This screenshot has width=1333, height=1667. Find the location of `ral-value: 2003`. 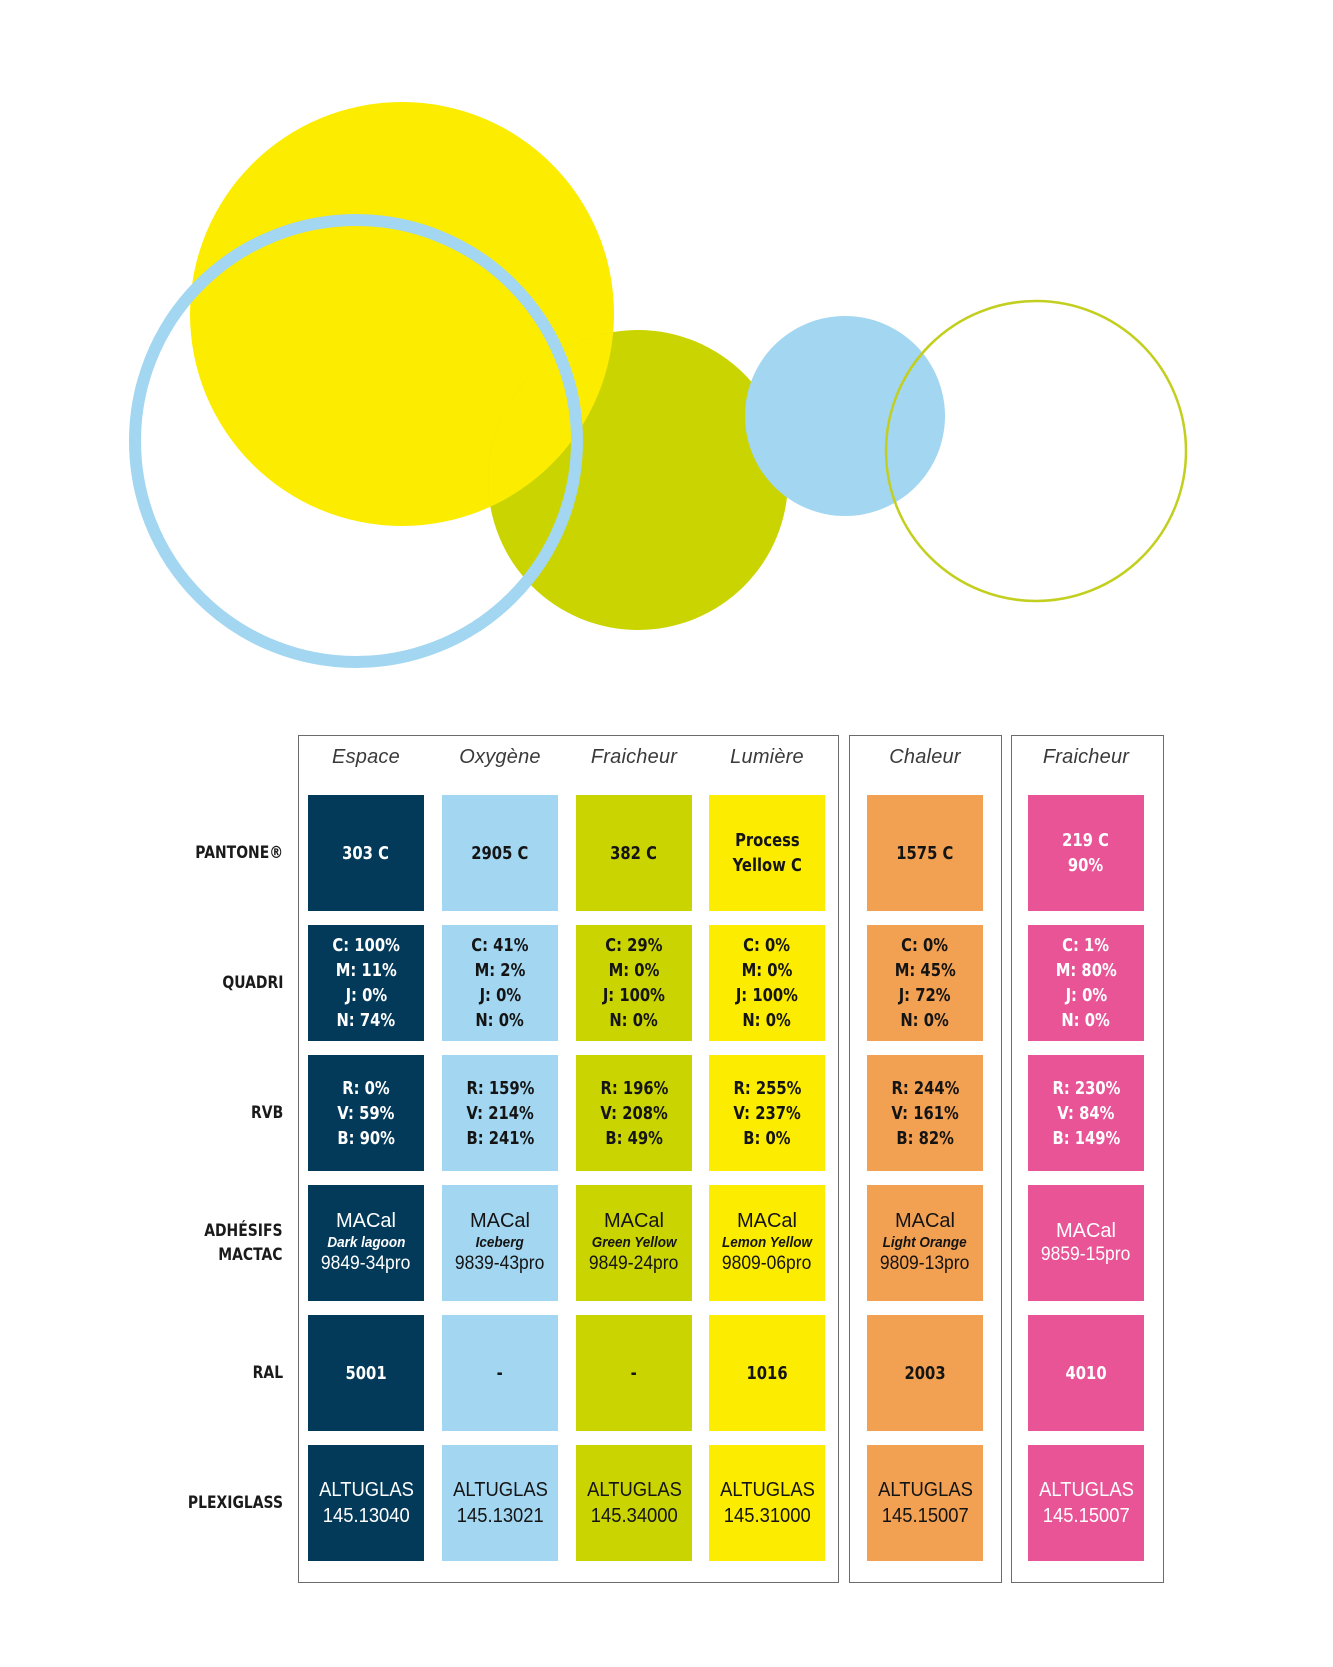

ral-value: 2003 is located at coordinates (925, 1373).